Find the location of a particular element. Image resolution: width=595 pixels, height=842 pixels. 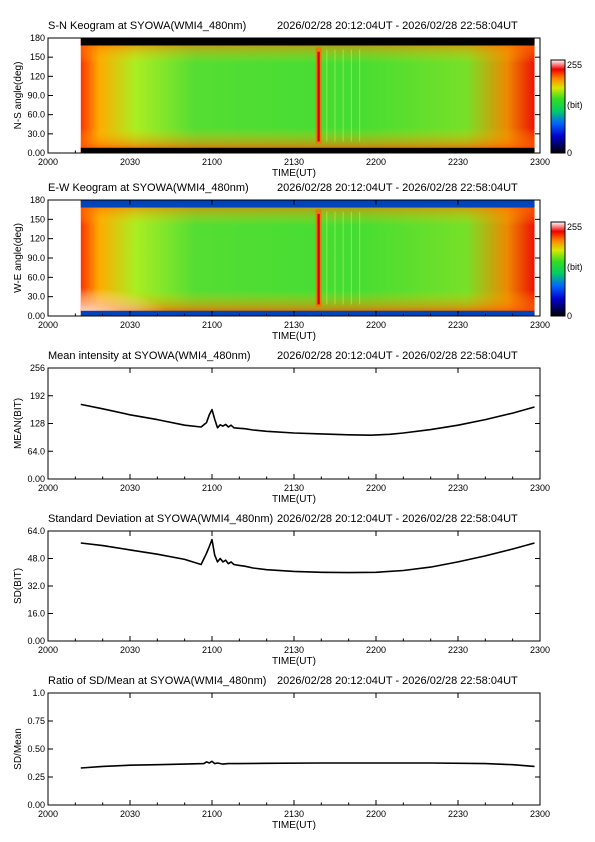

y-tick-label: 150 is located at coordinates (37, 57).